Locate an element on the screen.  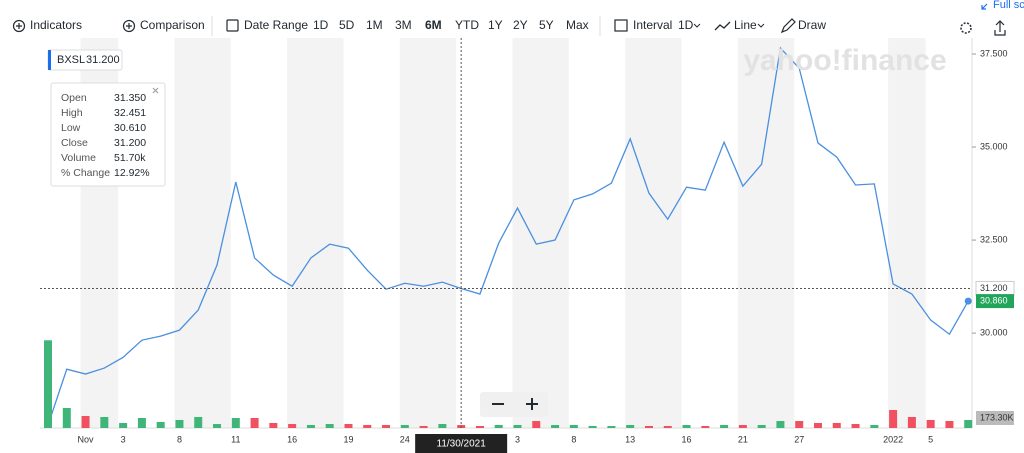
tooltip is located at coordinates (108, 134).